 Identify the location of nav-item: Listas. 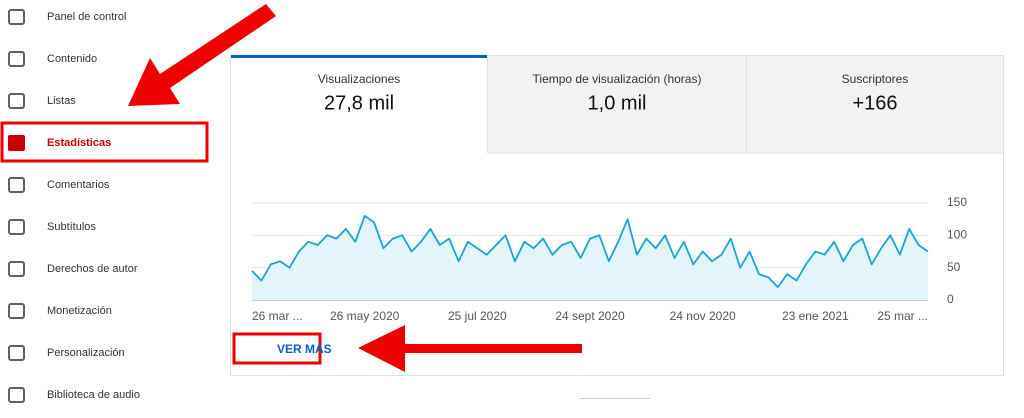
(42, 101).